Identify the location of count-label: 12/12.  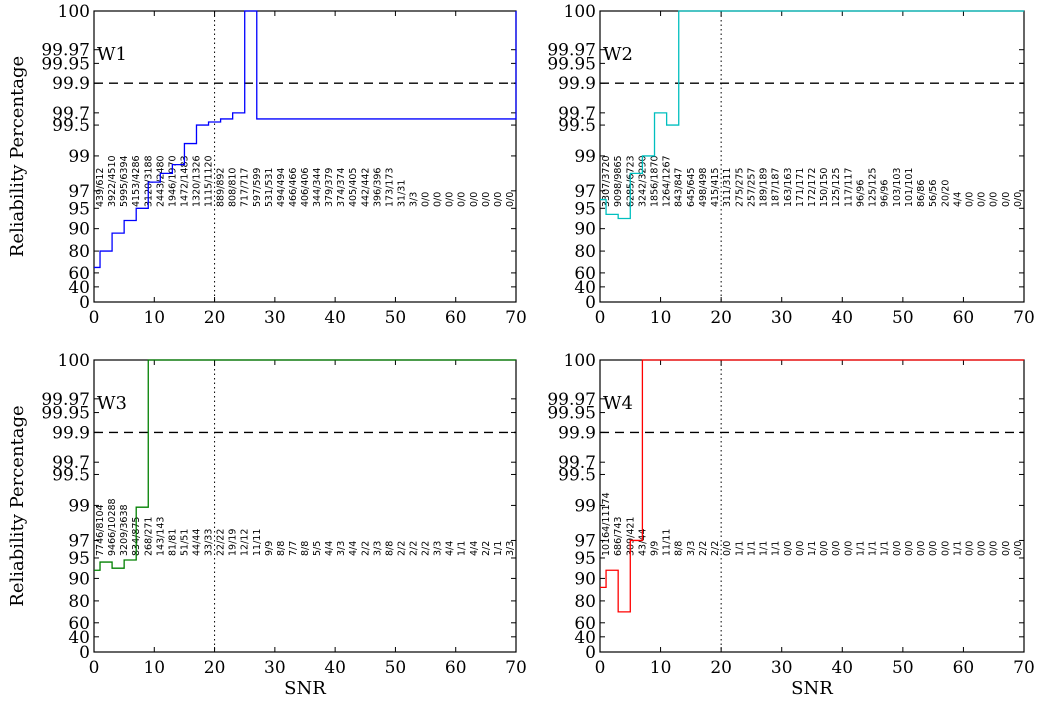
(245, 542).